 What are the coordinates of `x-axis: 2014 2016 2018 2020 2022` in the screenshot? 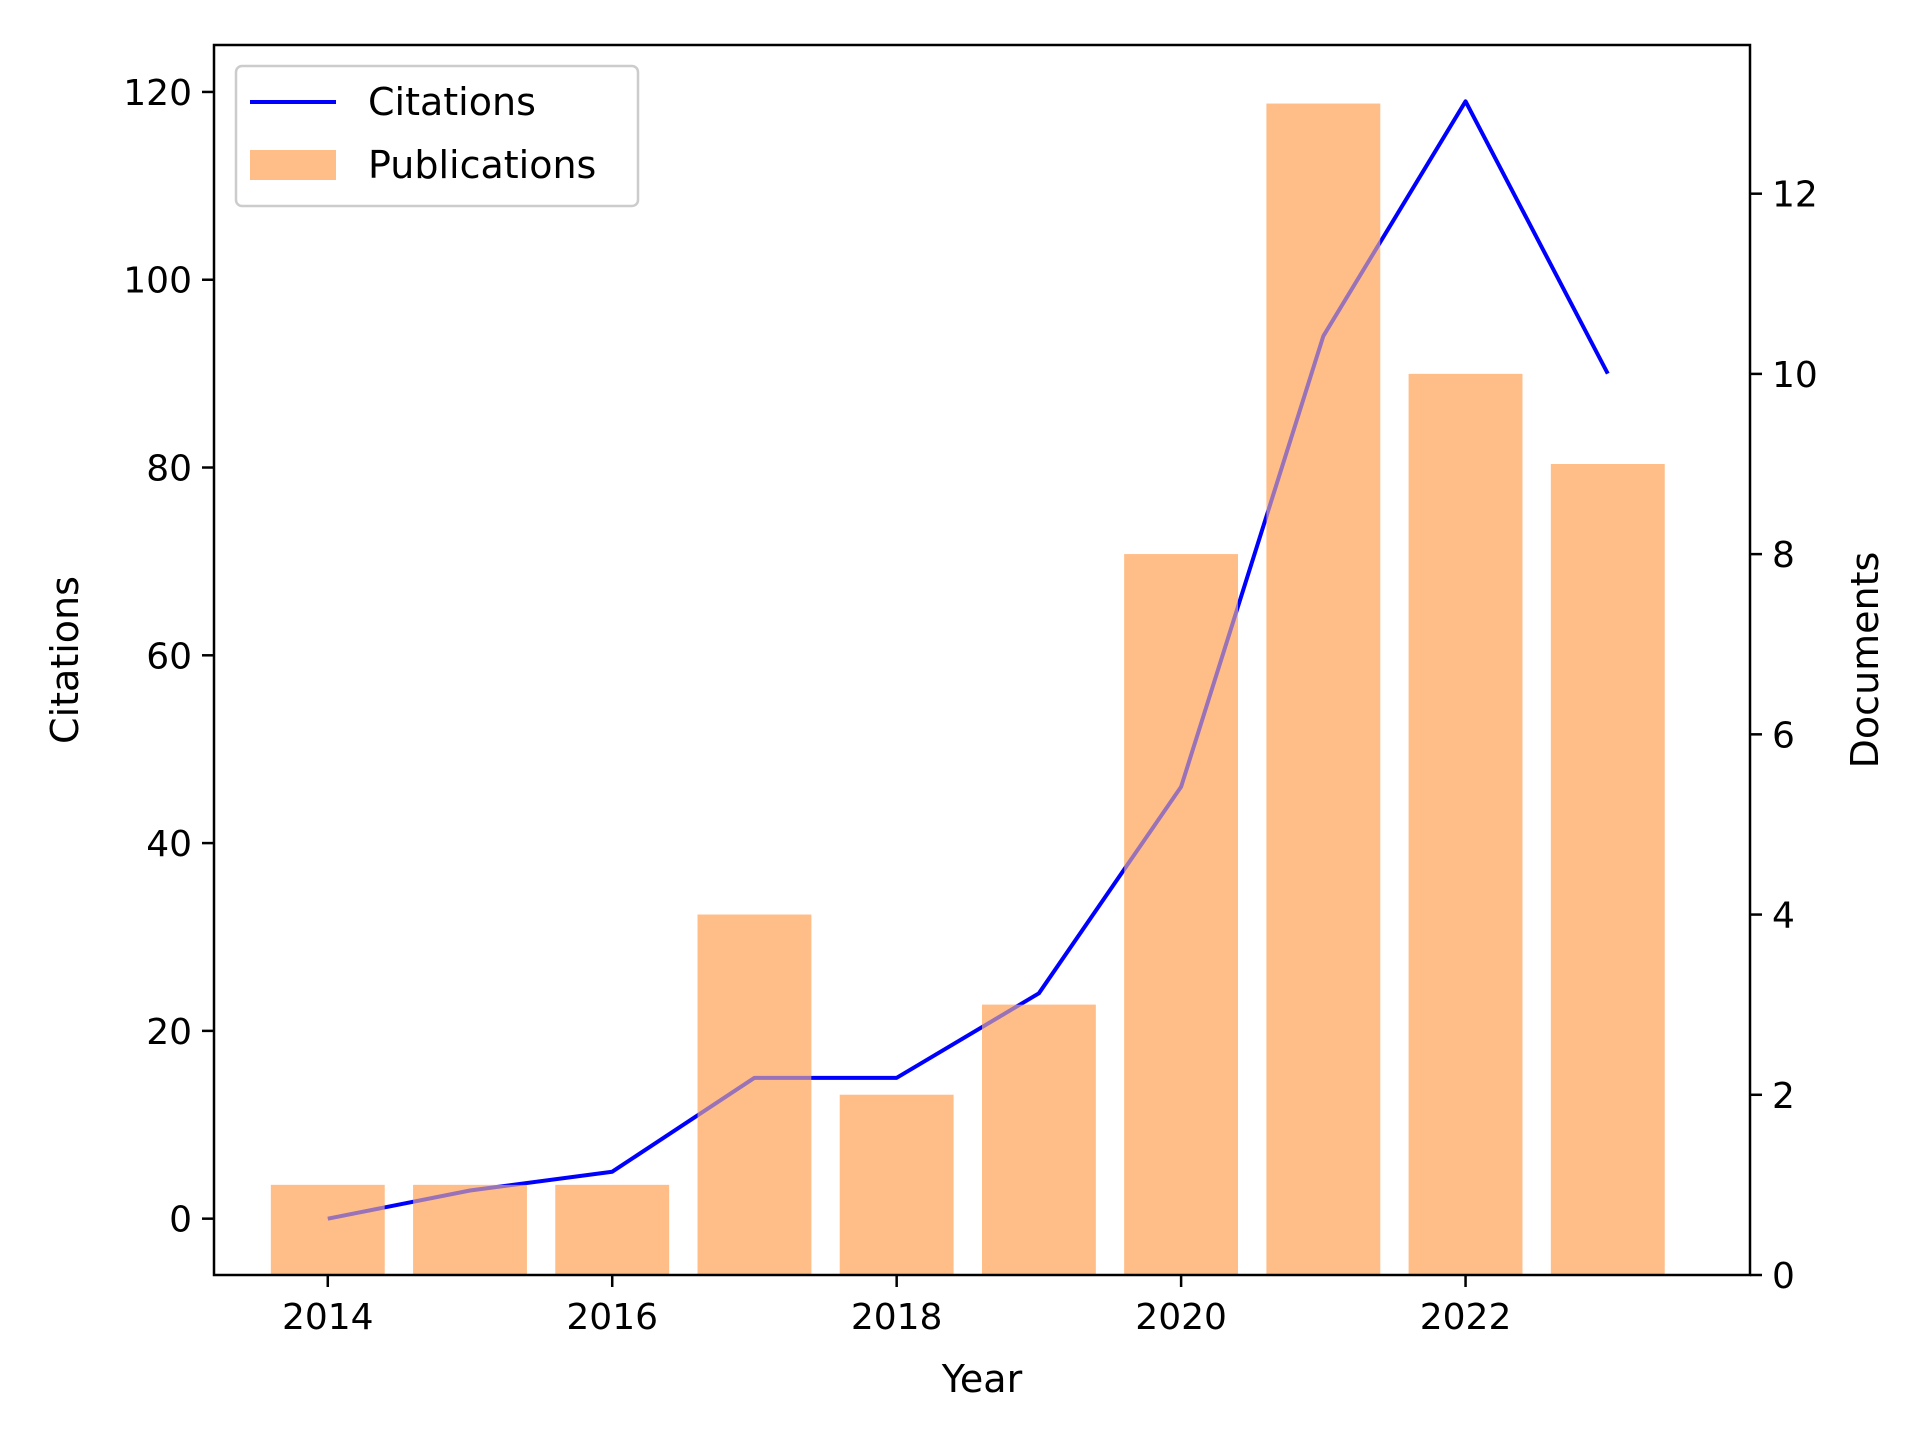 It's located at (896, 1306).